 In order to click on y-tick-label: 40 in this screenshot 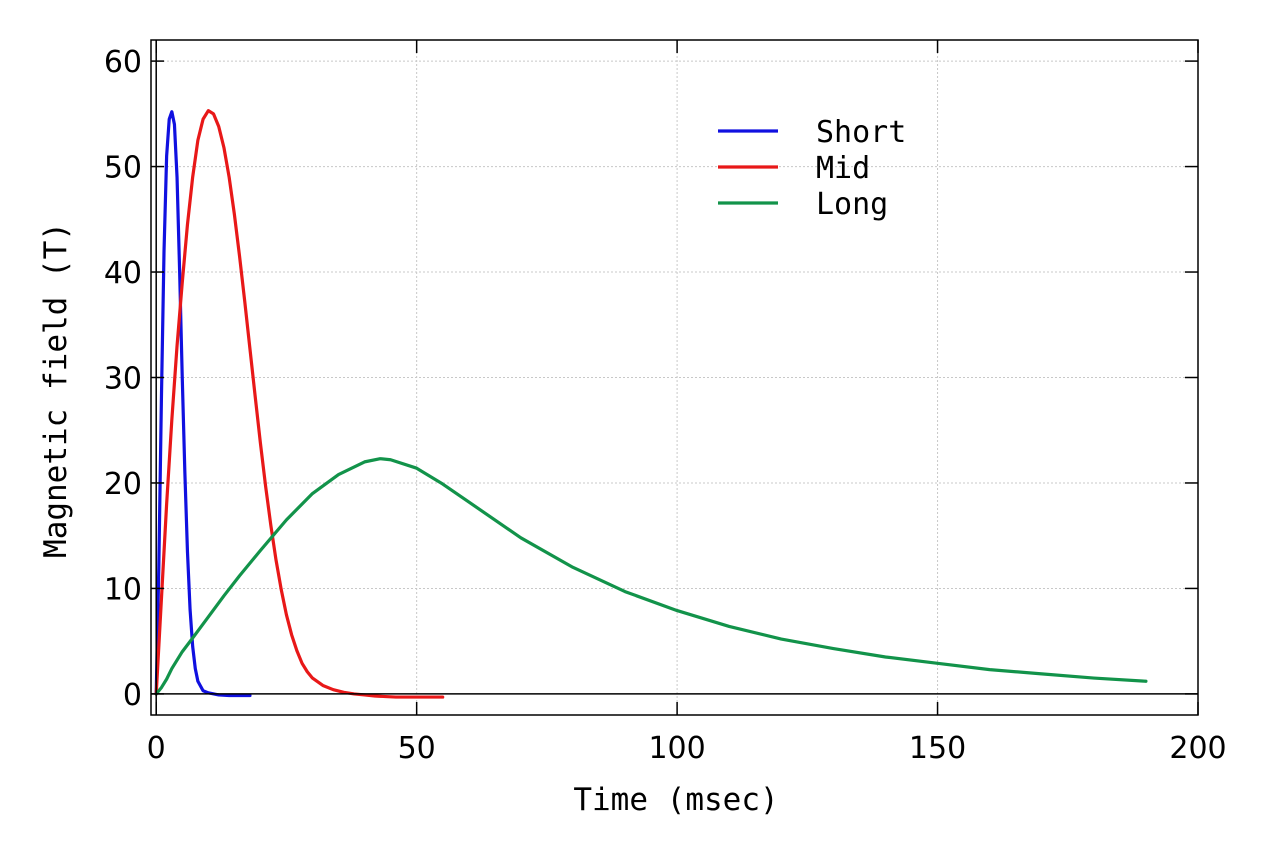, I will do `click(123, 273)`.